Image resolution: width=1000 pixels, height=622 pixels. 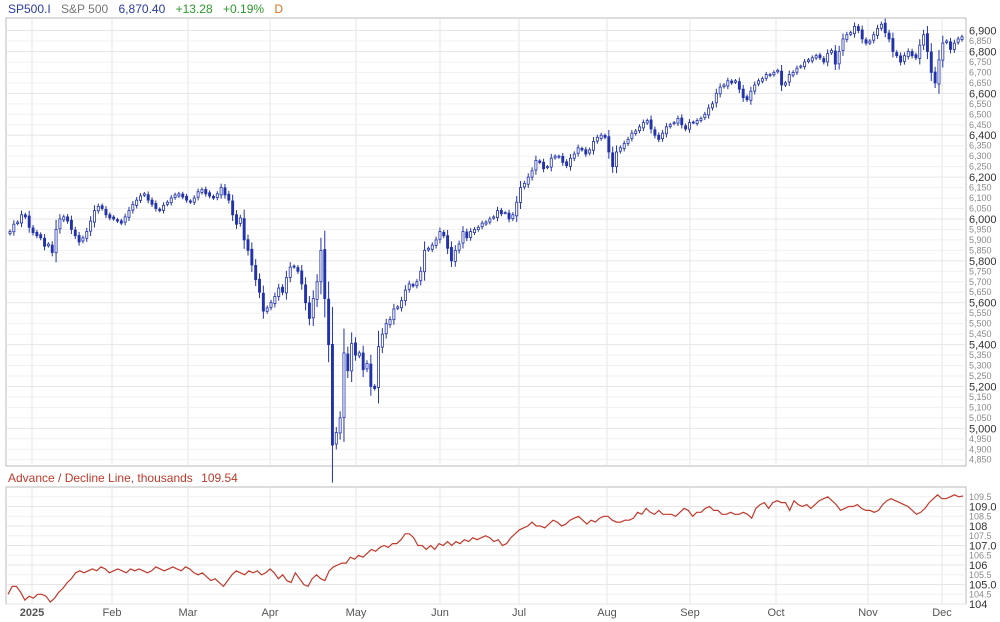 I want to click on price-y-minor-tick-label: 4,950, so click(x=980, y=439).